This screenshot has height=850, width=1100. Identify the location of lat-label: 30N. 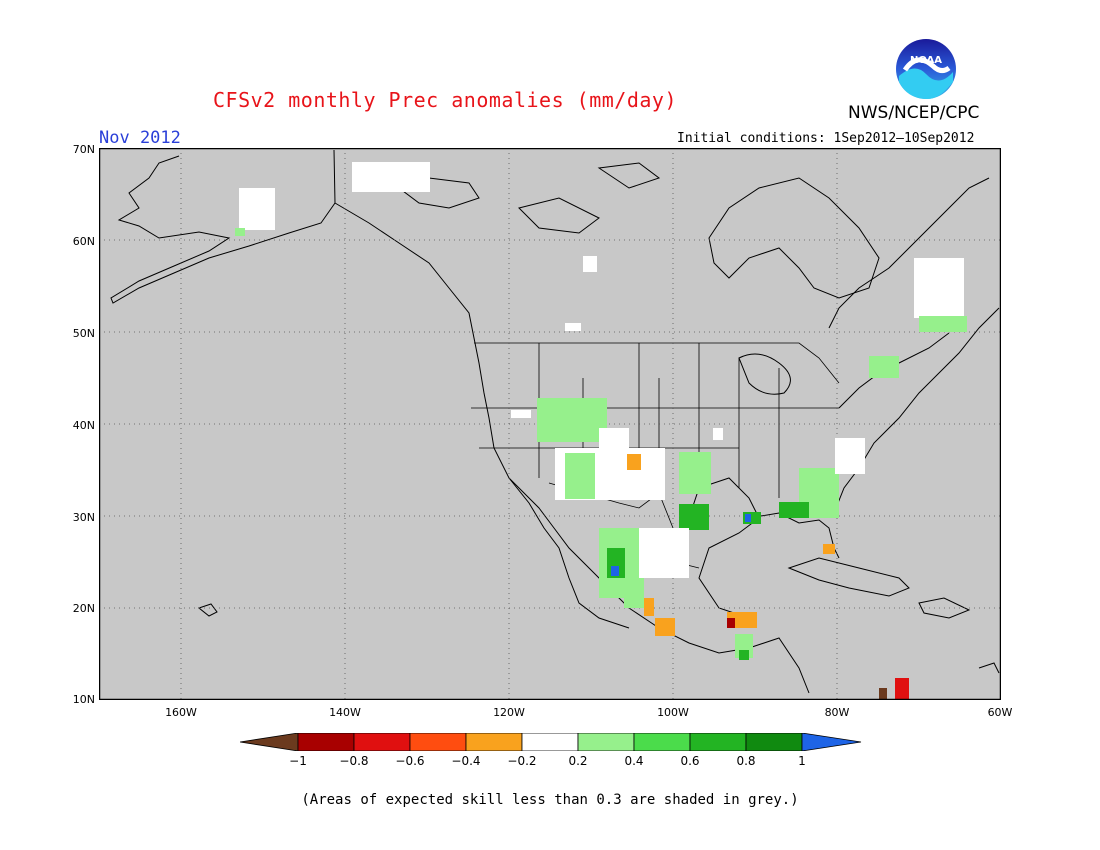
(83, 517).